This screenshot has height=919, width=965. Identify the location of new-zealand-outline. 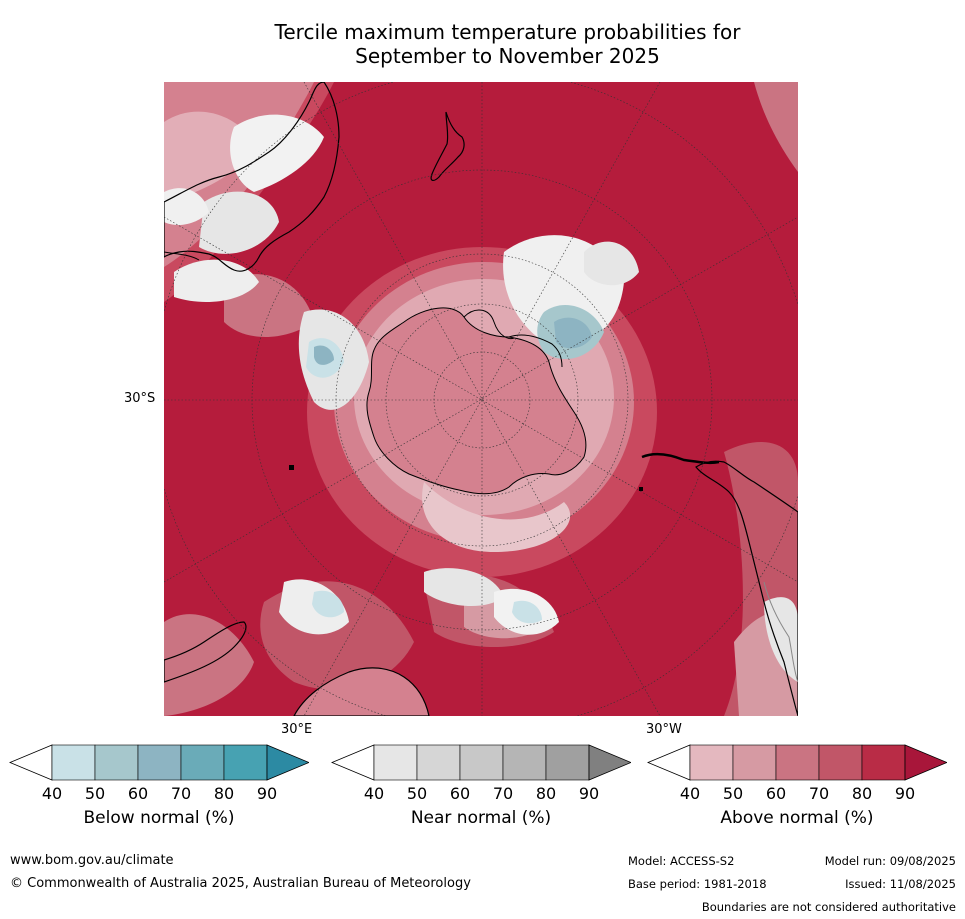
(447, 146).